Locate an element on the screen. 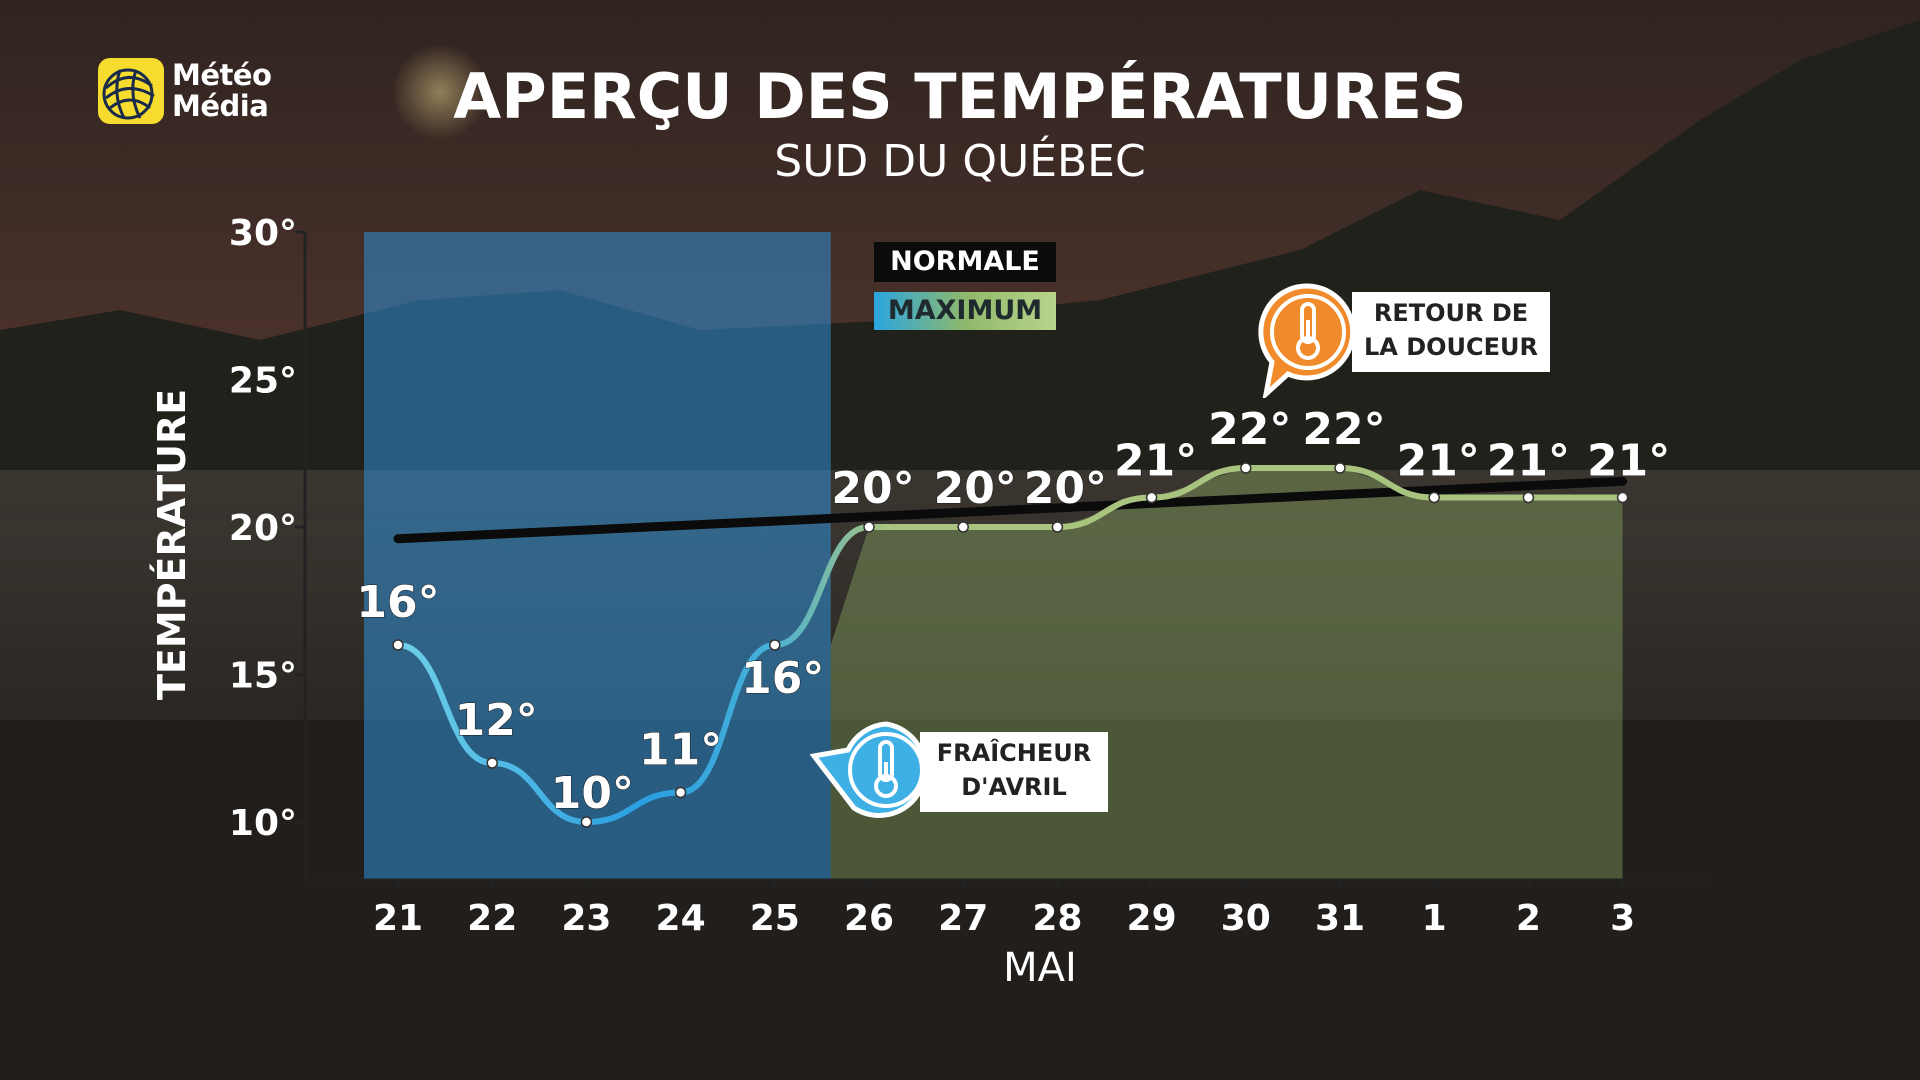 The image size is (1920, 1080). data-label: 11° is located at coordinates (680, 750).